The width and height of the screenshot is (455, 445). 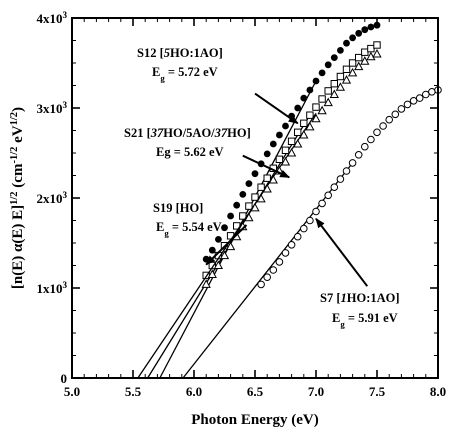 I want to click on annotation-3: S7 [1HO:1AO] Eg = 5.91 eV, so click(x=357, y=273).